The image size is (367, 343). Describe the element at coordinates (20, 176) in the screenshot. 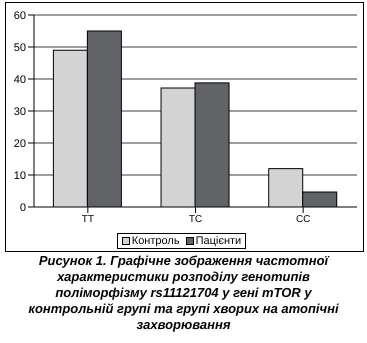

I see `y-tick-label: 10` at that location.